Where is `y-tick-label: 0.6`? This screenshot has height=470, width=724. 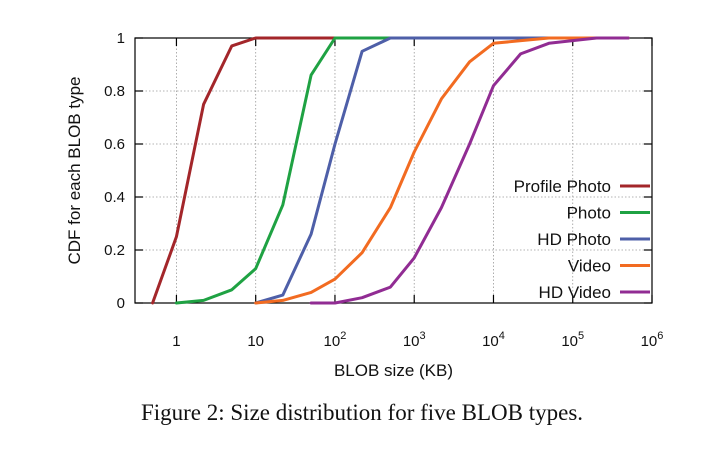 y-tick-label: 0.6 is located at coordinates (114, 144).